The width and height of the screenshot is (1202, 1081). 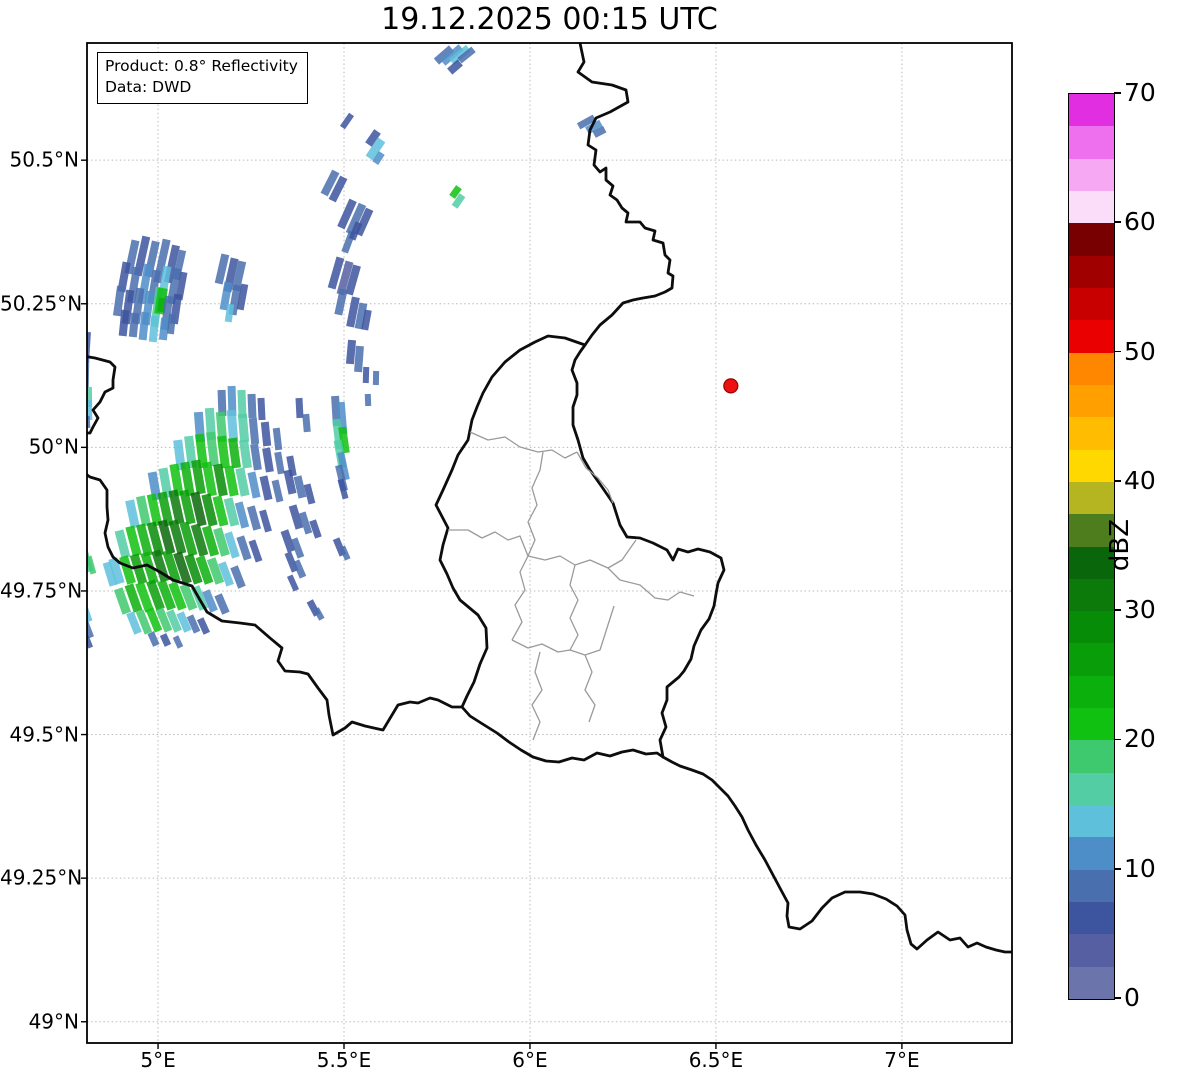 I want to click on y-tick-label: 49.25°N, so click(x=41, y=877).